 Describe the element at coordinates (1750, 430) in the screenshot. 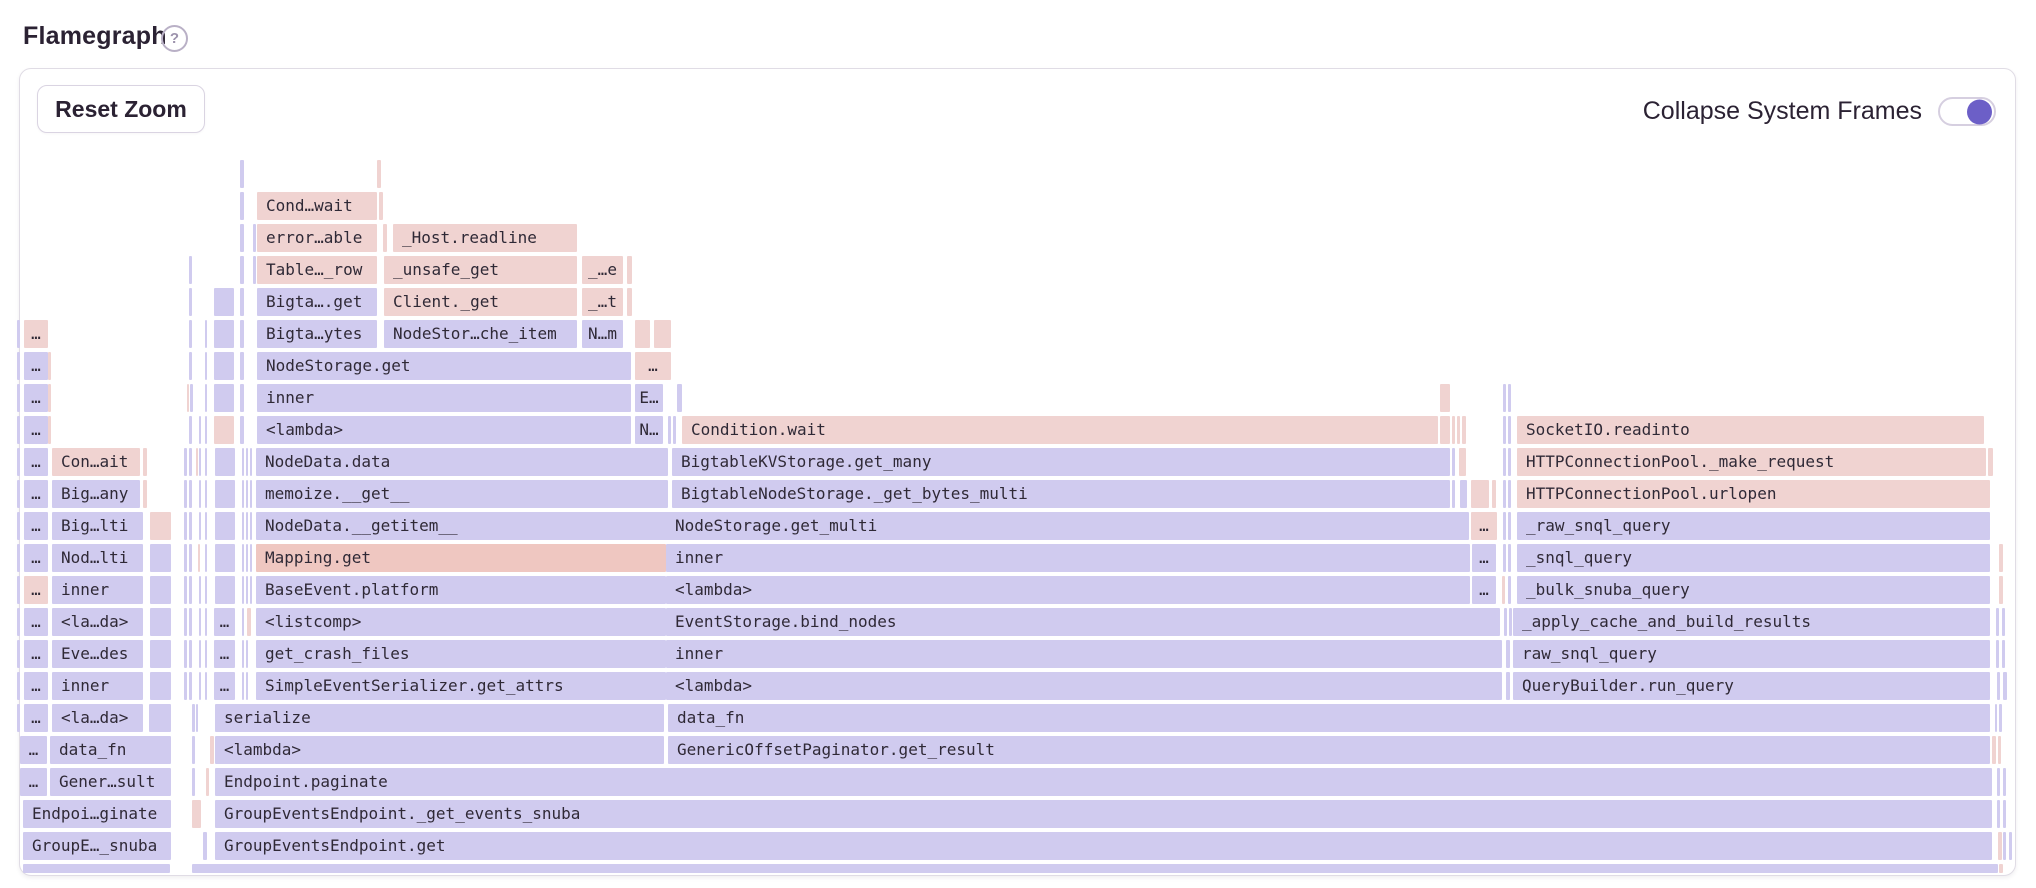

I see `frame-bar: SocketIO.readinto` at that location.